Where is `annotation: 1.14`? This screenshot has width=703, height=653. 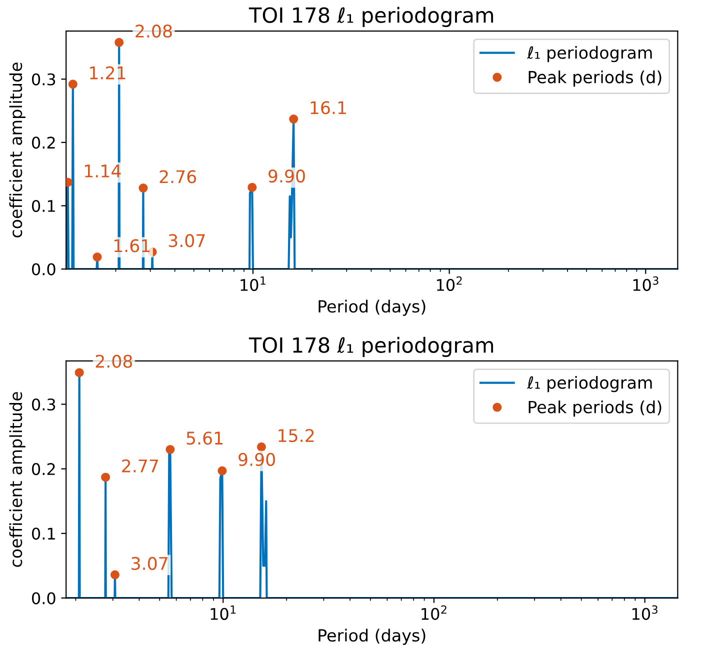
annotation: 1.14 is located at coordinates (103, 171).